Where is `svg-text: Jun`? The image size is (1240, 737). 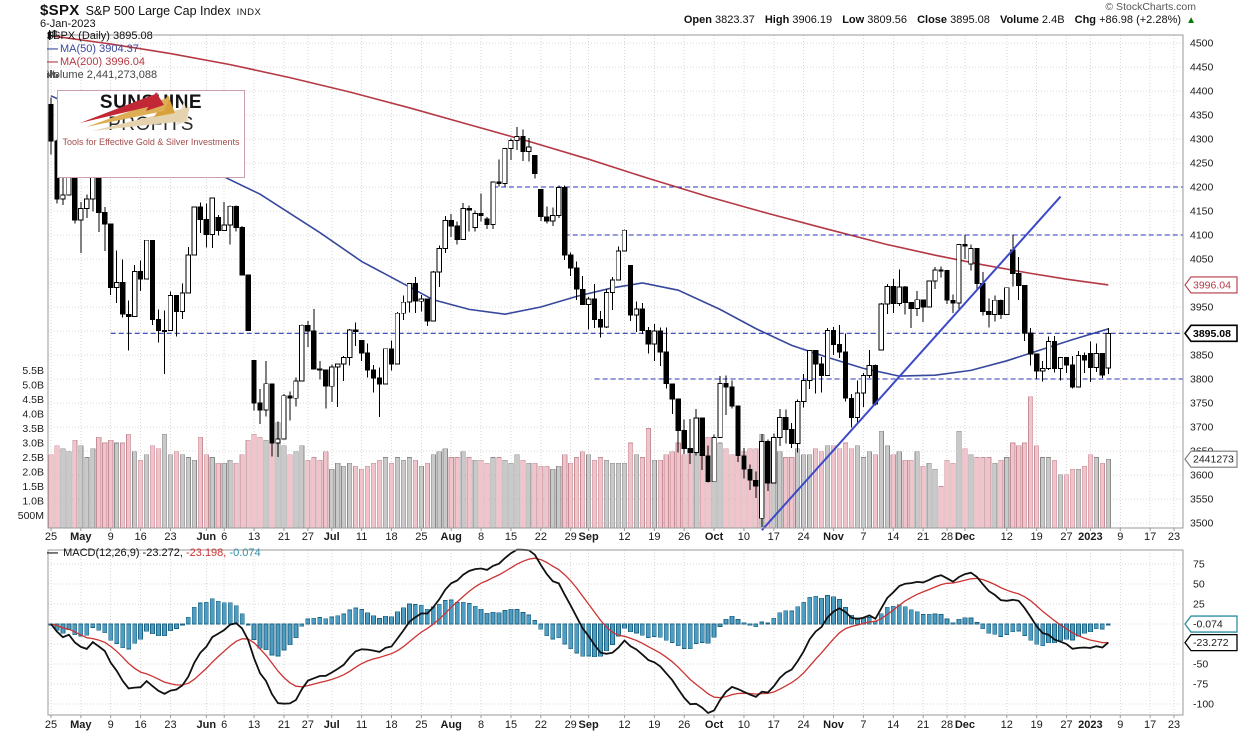
svg-text: Jun is located at coordinates (207, 725).